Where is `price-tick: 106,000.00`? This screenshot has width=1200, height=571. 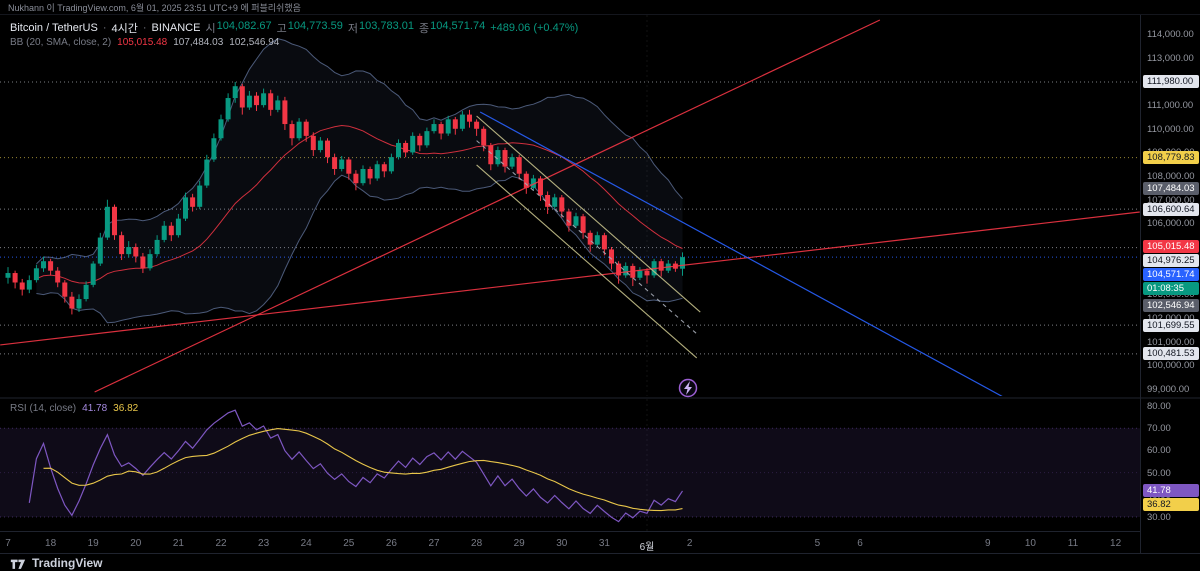
price-tick: 106,000.00 is located at coordinates (1171, 224).